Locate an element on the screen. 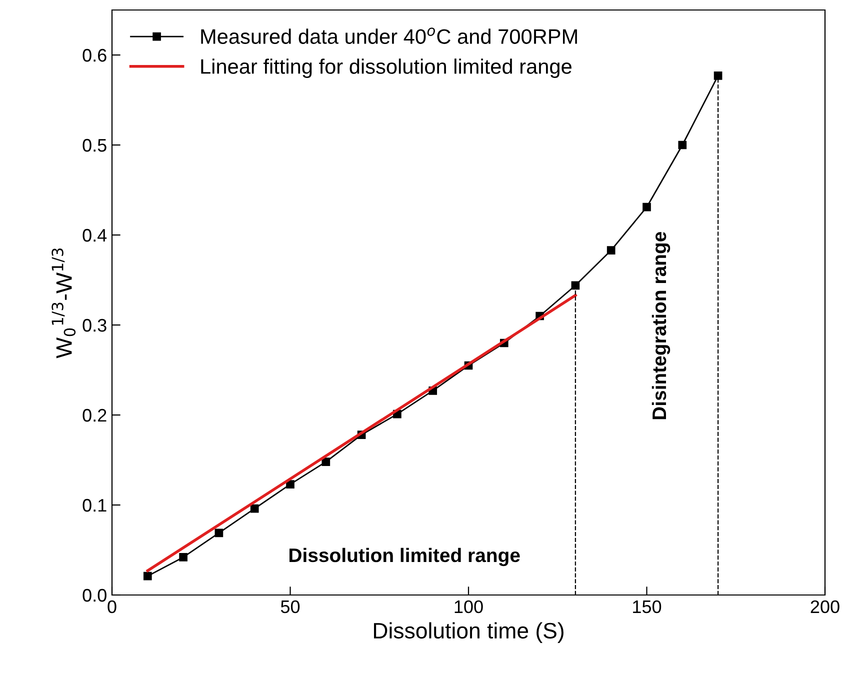 This screenshot has width=849, height=684. annotation: Disintegration range is located at coordinates (661, 326).